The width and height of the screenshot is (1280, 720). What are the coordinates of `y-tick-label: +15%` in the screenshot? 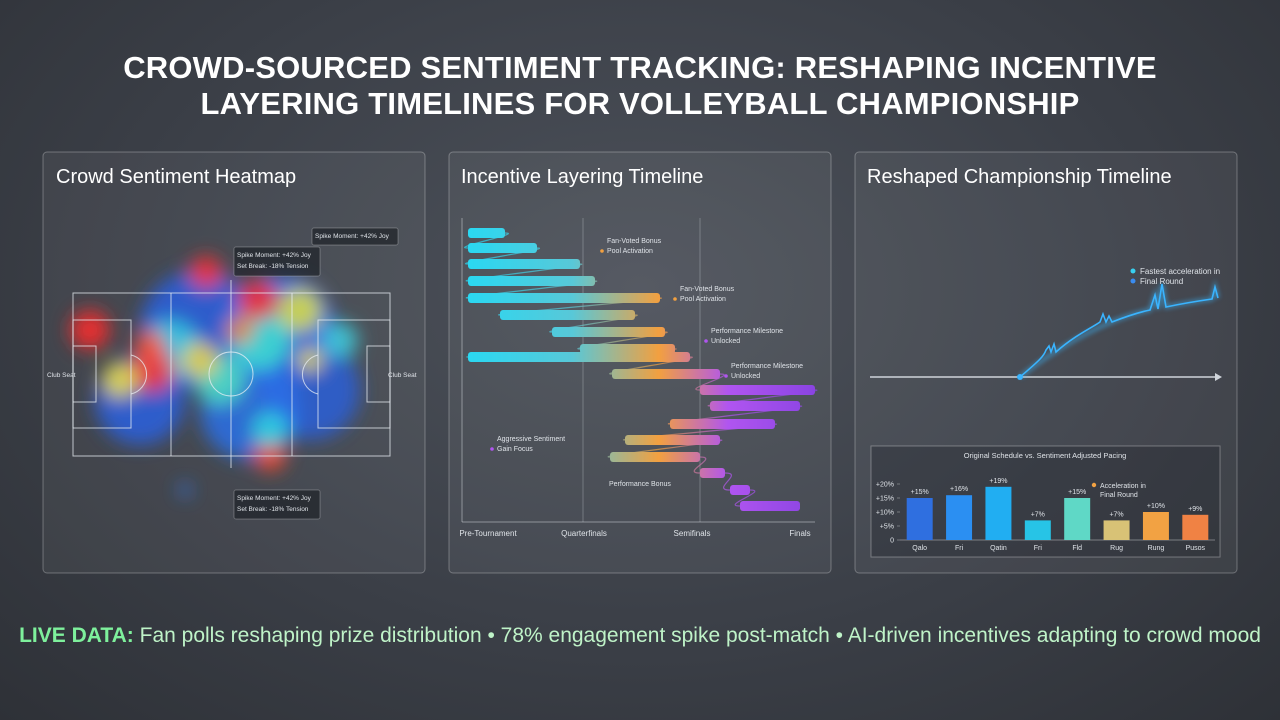 It's located at (885, 499).